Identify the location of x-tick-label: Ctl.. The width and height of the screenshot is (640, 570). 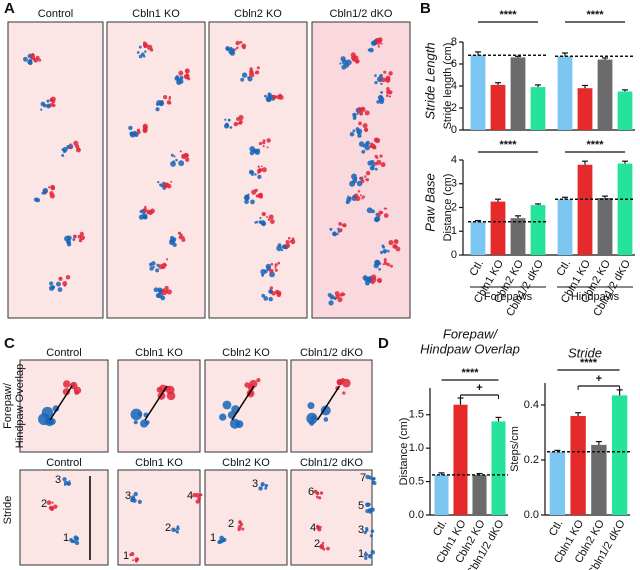
(563, 268).